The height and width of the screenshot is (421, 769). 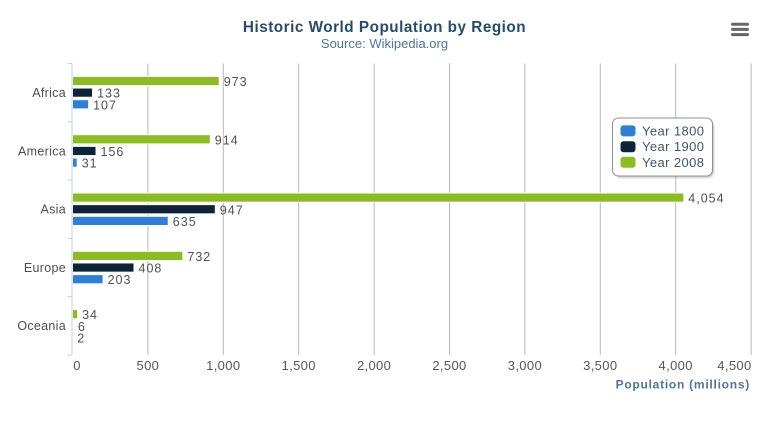 What do you see at coordinates (81, 339) in the screenshot?
I see `svg-text: 2` at bounding box center [81, 339].